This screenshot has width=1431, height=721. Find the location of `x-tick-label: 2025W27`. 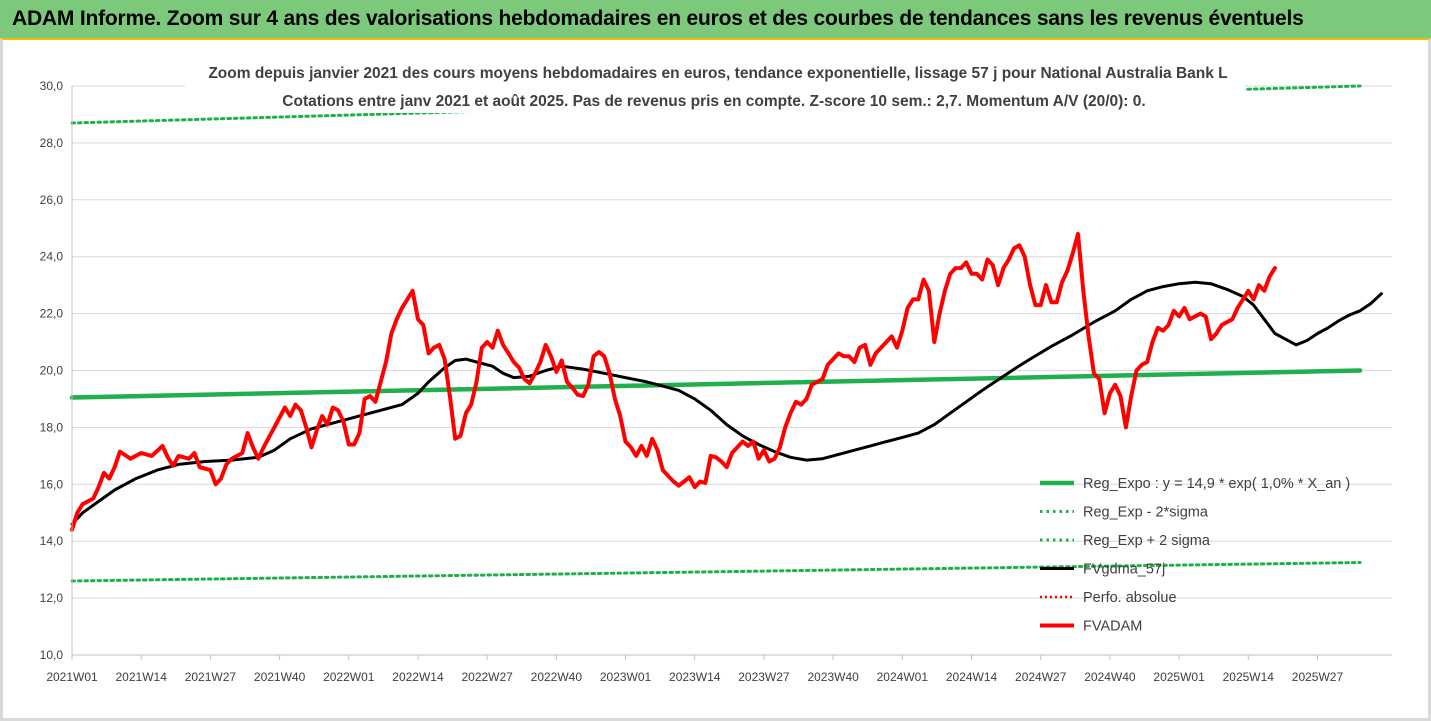

x-tick-label: 2025W27 is located at coordinates (1318, 677).